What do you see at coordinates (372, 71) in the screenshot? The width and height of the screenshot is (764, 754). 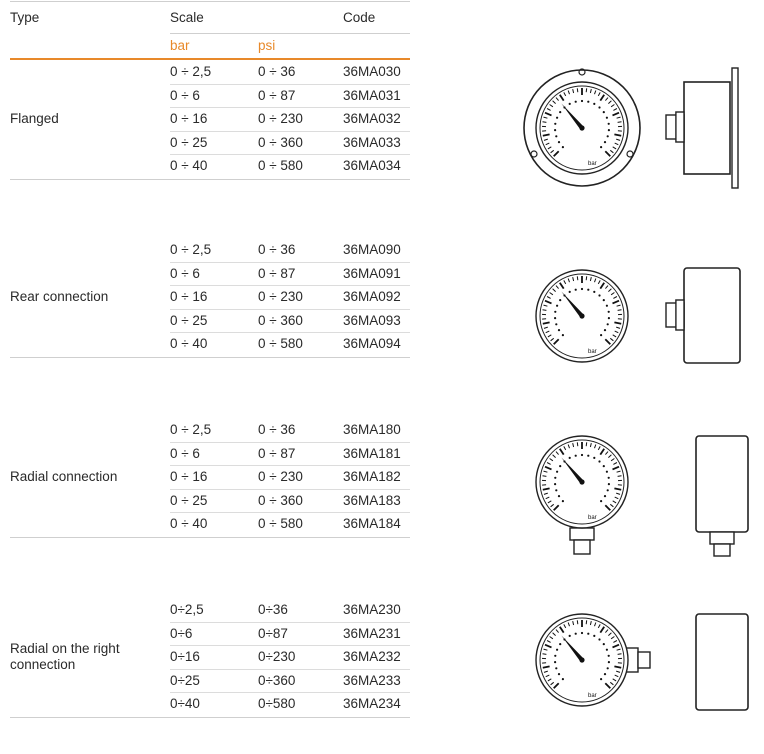 I see `cell-code: 36MA030` at bounding box center [372, 71].